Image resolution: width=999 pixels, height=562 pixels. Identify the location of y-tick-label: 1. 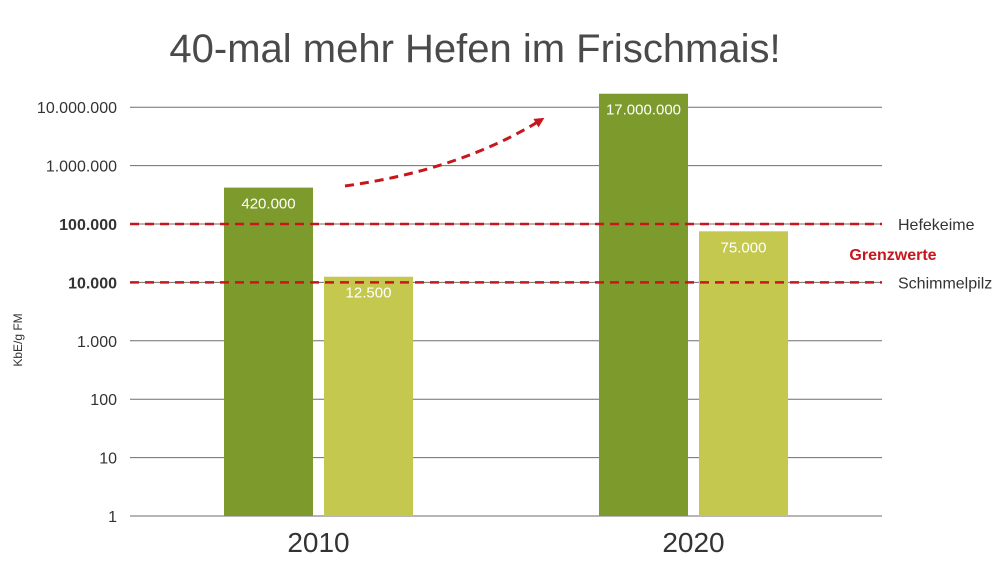
(112, 517).